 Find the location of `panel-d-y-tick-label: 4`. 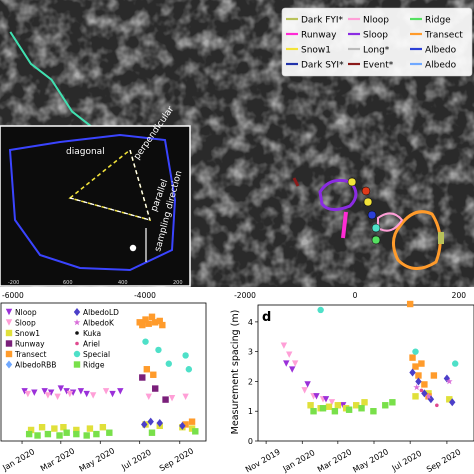

panel-d-y-tick-label: 4 is located at coordinates (250, 322).